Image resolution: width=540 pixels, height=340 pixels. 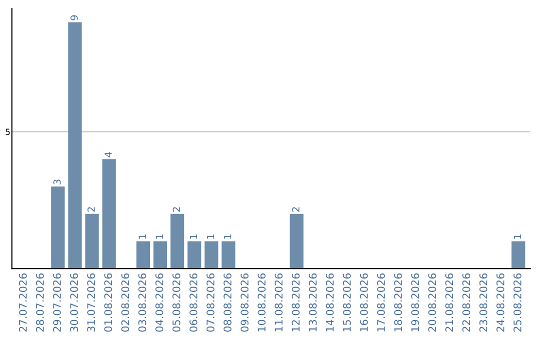 I want to click on x-tick-label: 09.08.2026, so click(x=244, y=302).